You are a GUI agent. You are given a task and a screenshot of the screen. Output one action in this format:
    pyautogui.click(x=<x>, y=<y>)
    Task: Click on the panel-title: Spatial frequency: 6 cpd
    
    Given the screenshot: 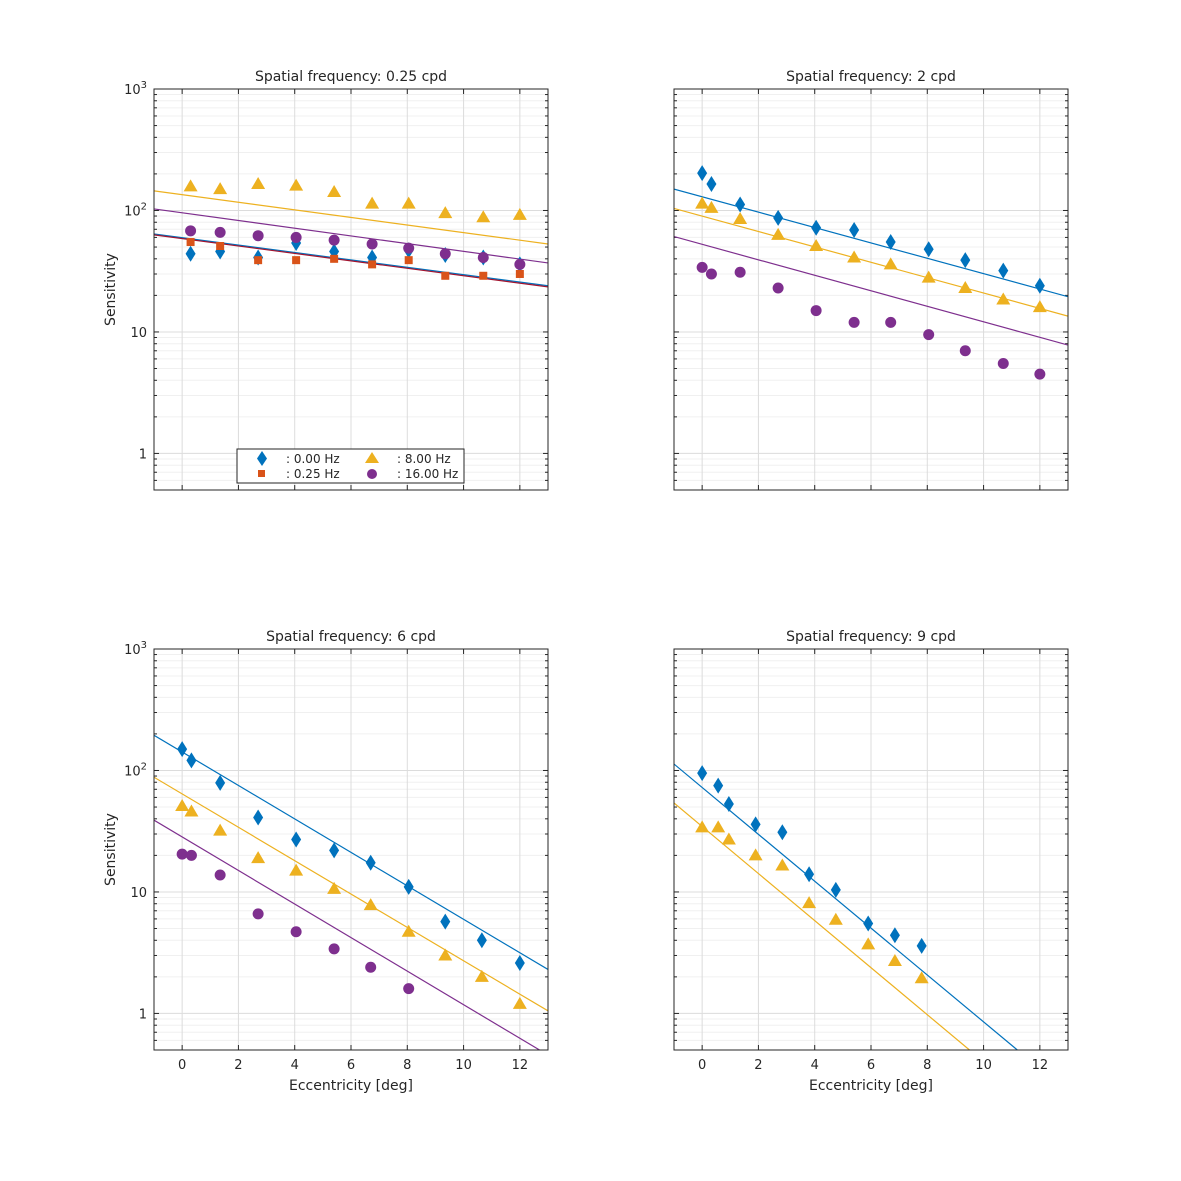 What is the action you would take?
    pyautogui.click(x=351, y=637)
    